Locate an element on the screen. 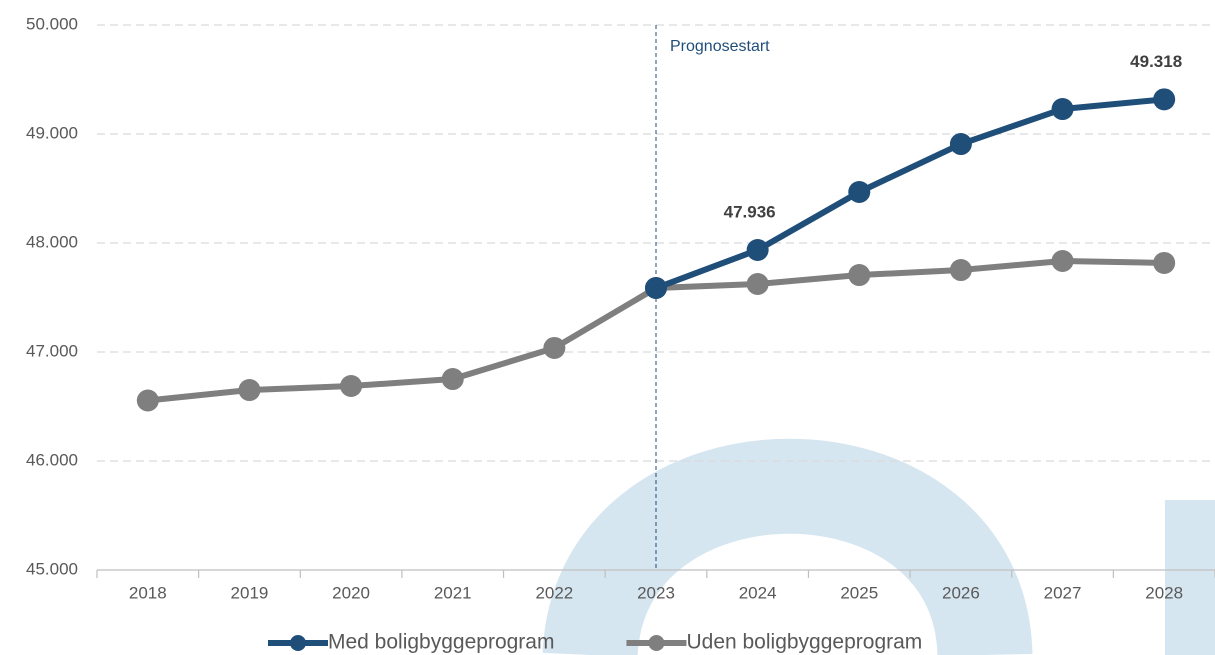 The image size is (1215, 655). x-tick-label: 2020 is located at coordinates (351, 592).